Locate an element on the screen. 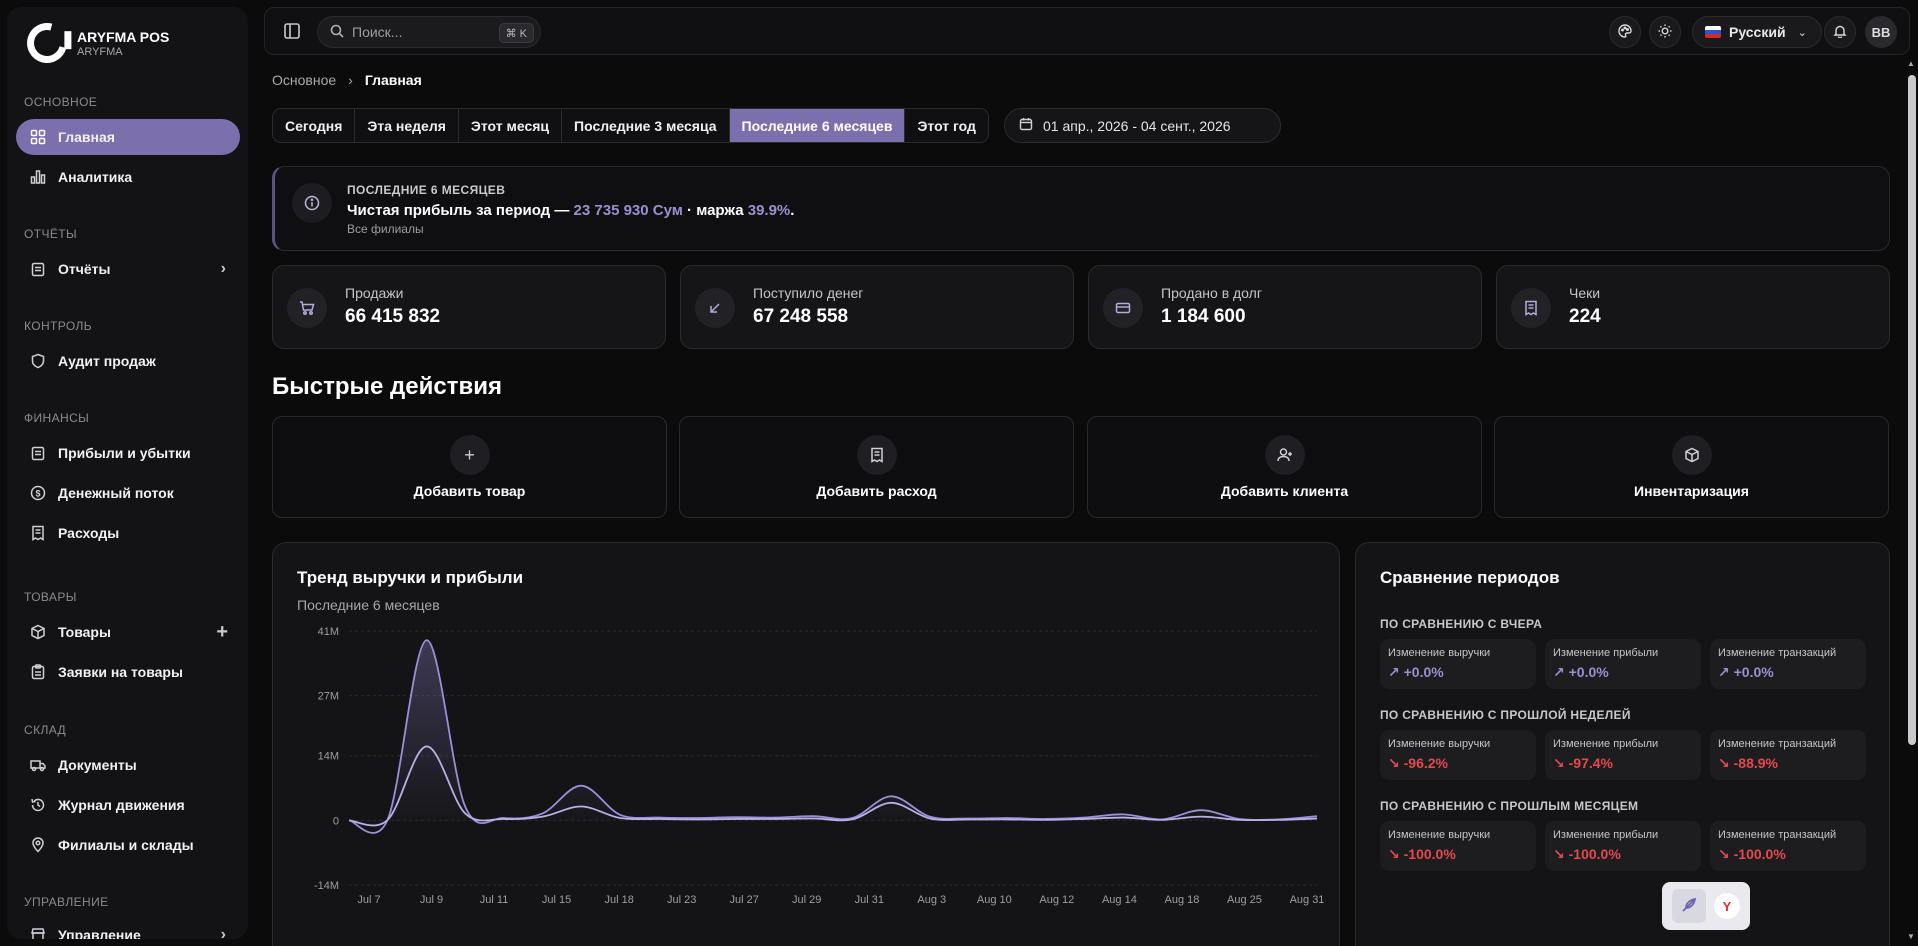 This screenshot has width=1918, height=946. sidebar-item-label: Аналитика is located at coordinates (95, 177).